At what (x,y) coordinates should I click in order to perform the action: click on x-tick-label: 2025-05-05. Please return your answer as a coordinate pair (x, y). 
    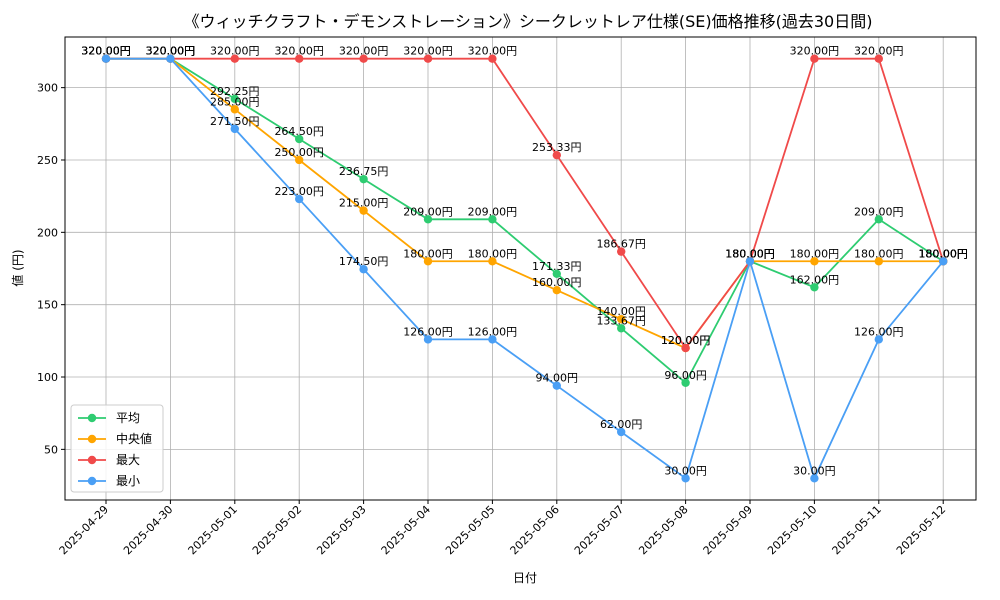
    Looking at the image, I should click on (470, 530).